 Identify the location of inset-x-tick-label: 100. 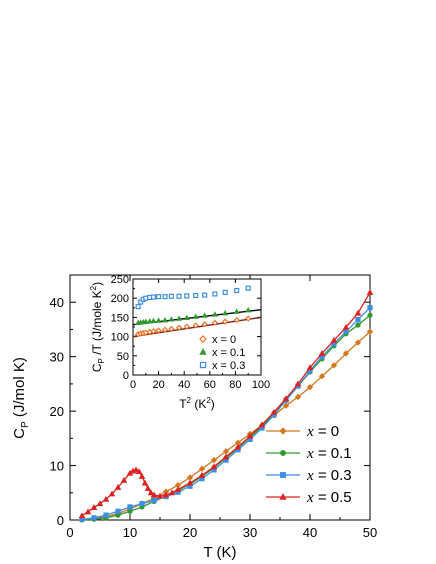
(261, 385).